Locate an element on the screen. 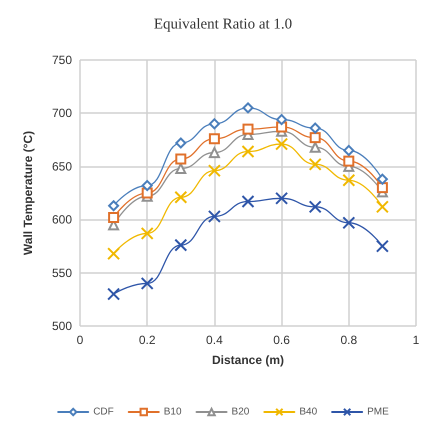 The image size is (446, 434). x-tick-label: 1 is located at coordinates (416, 340).